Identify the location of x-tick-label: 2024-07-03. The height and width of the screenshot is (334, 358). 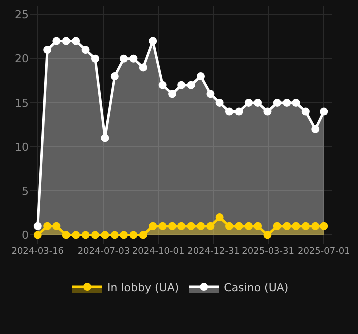
(104, 252).